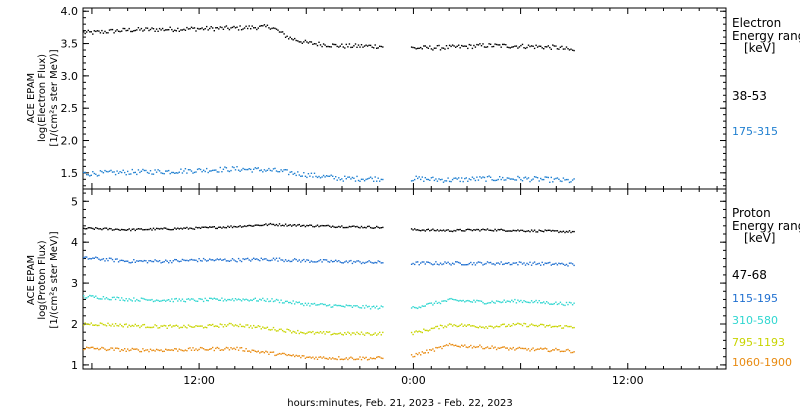  I want to click on proton-ylabel-line2: log(Proton Flux), so click(42, 279).